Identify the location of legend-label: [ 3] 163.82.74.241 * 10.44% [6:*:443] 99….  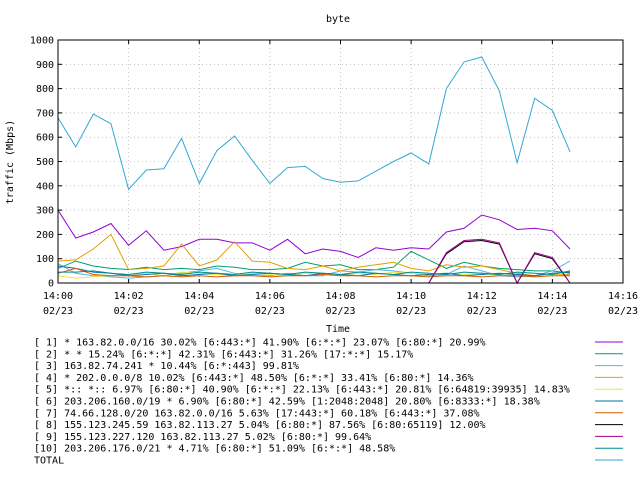
(166, 366).